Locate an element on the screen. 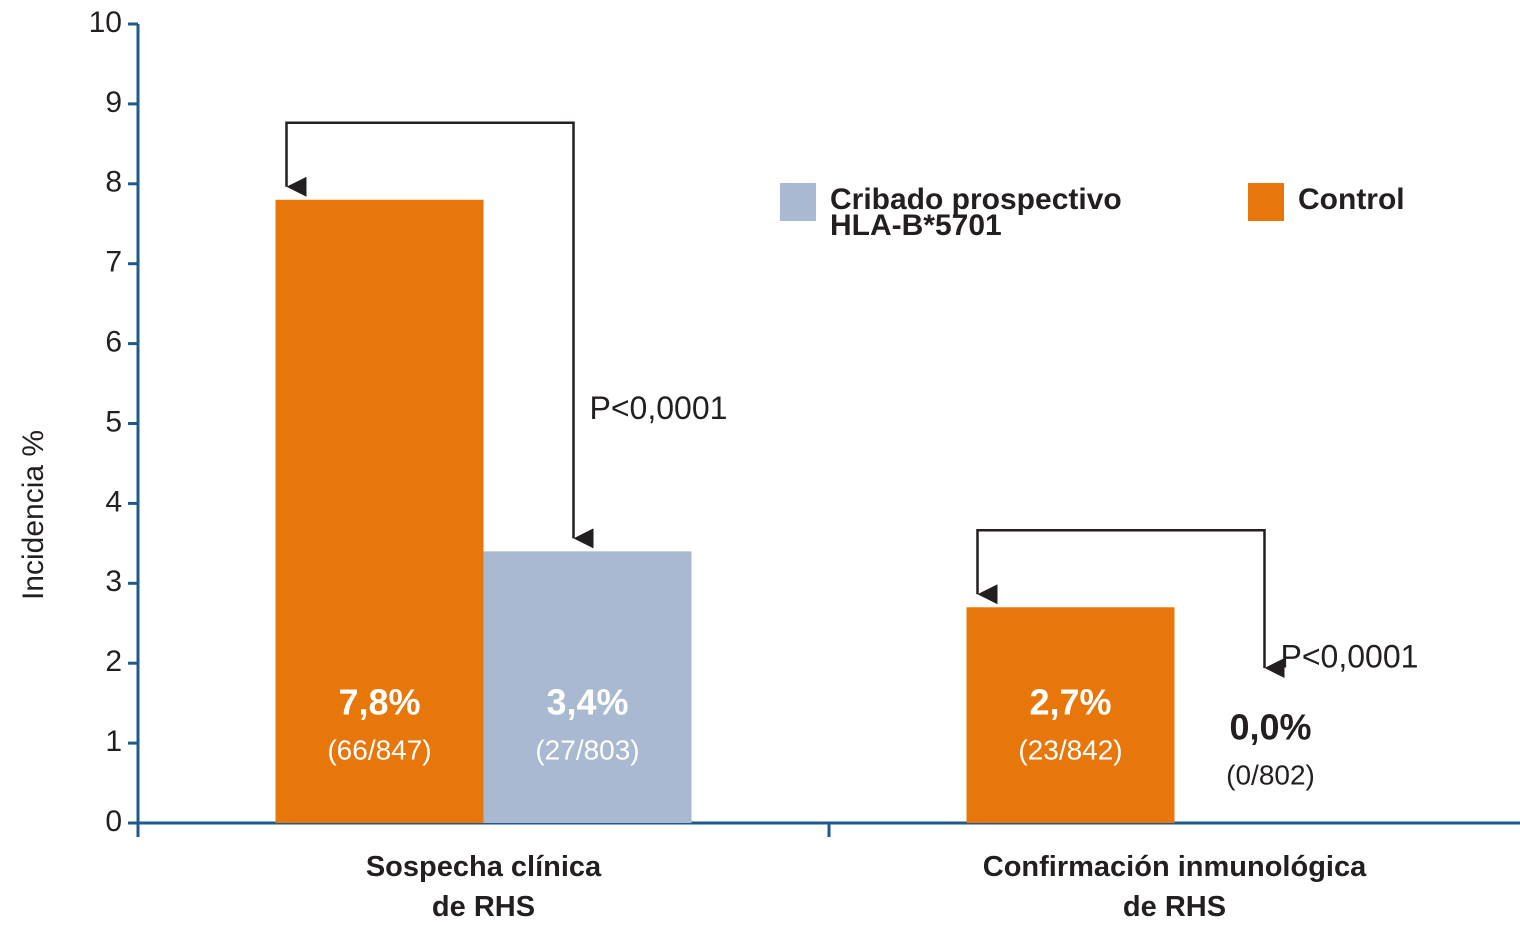  value-label: 3,4% is located at coordinates (587, 702).